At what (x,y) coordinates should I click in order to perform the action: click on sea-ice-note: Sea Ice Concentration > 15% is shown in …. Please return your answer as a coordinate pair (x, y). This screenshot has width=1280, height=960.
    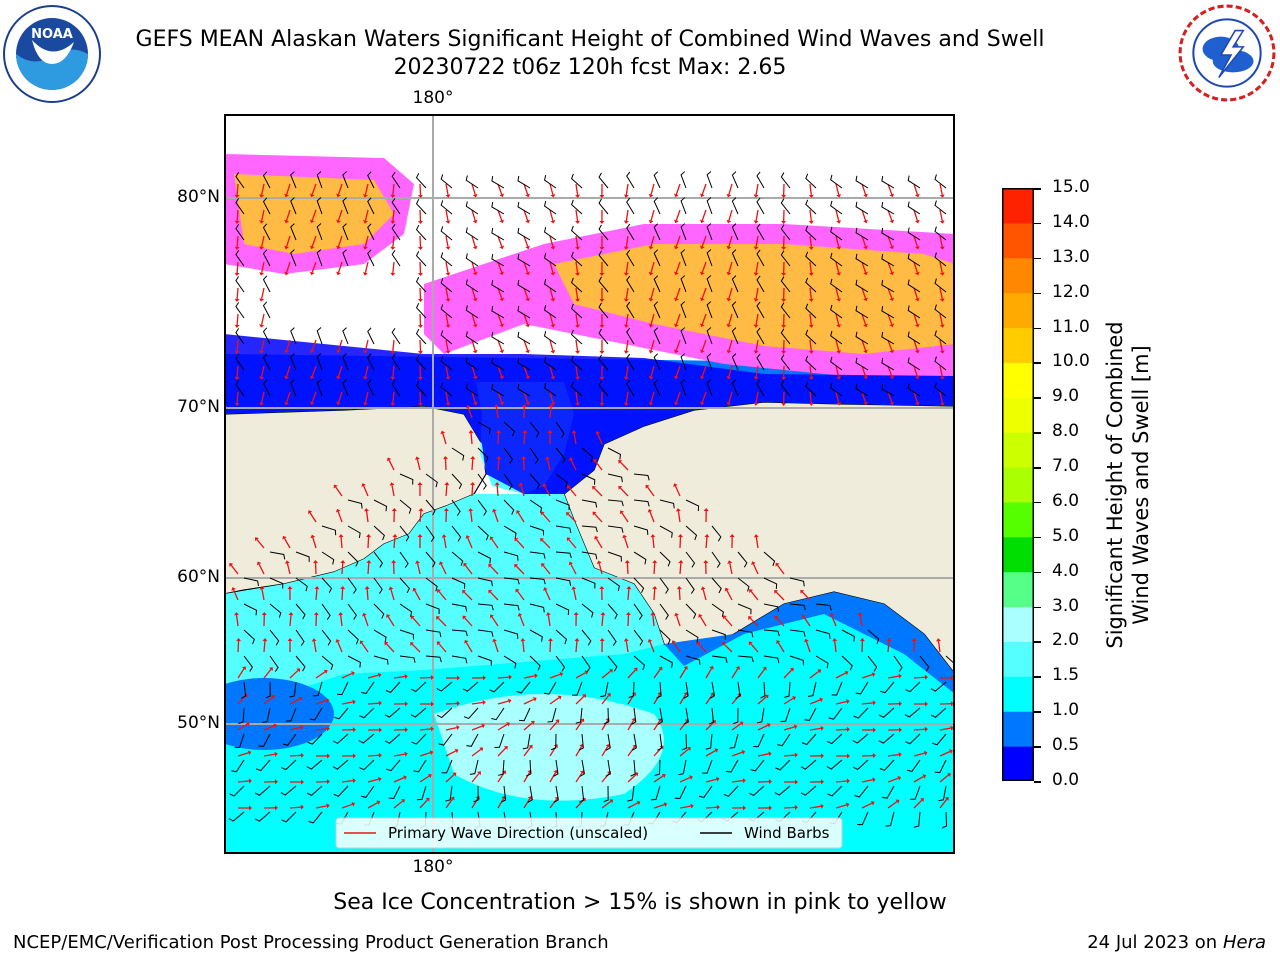
    Looking at the image, I should click on (640, 902).